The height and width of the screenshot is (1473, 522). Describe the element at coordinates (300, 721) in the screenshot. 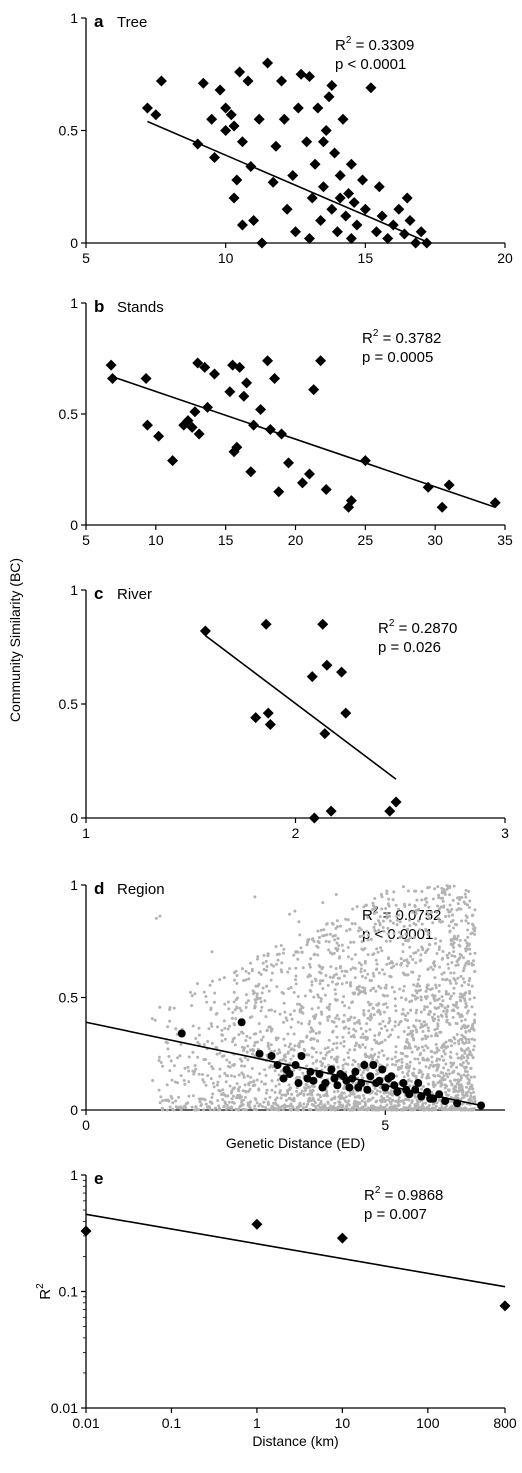

I see `series-points` at that location.